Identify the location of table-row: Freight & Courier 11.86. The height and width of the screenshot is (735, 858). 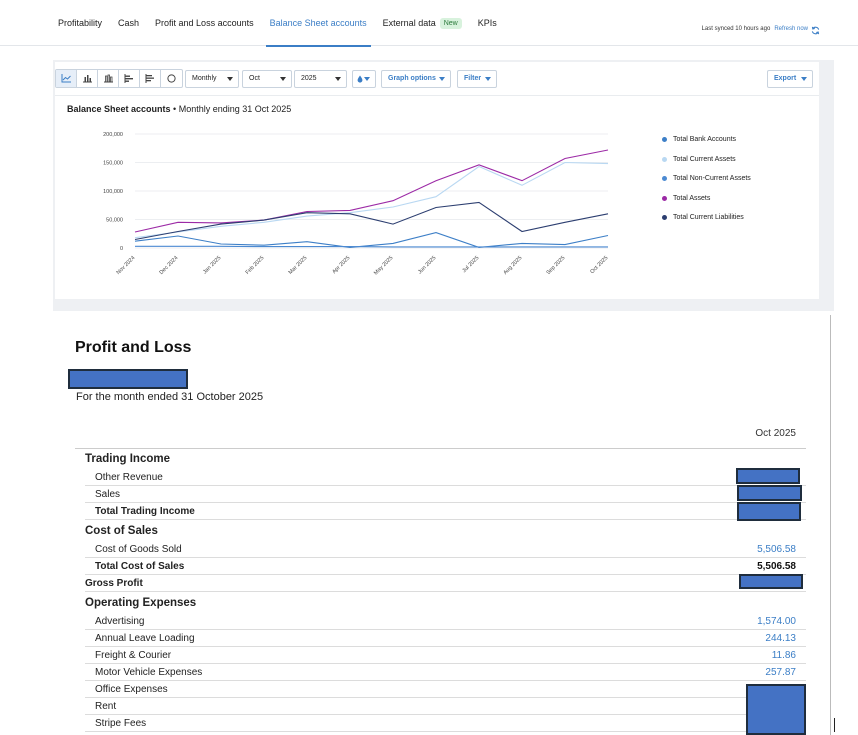
(445, 655).